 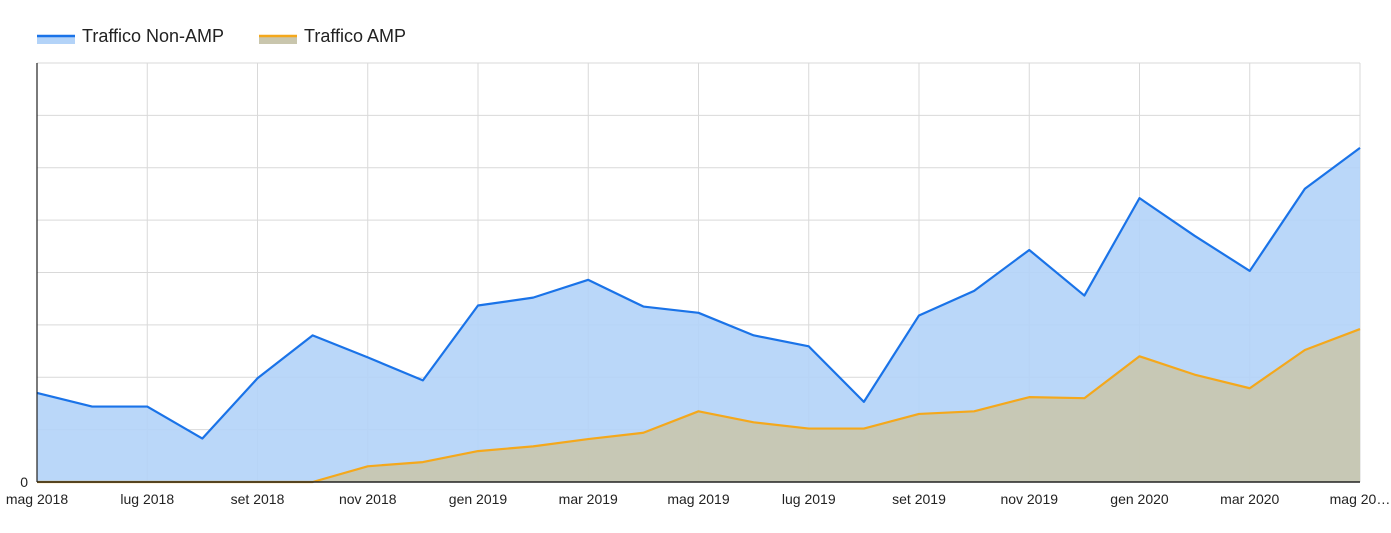 What do you see at coordinates (368, 499) in the screenshot?
I see `x-tick-label: nov 2018` at bounding box center [368, 499].